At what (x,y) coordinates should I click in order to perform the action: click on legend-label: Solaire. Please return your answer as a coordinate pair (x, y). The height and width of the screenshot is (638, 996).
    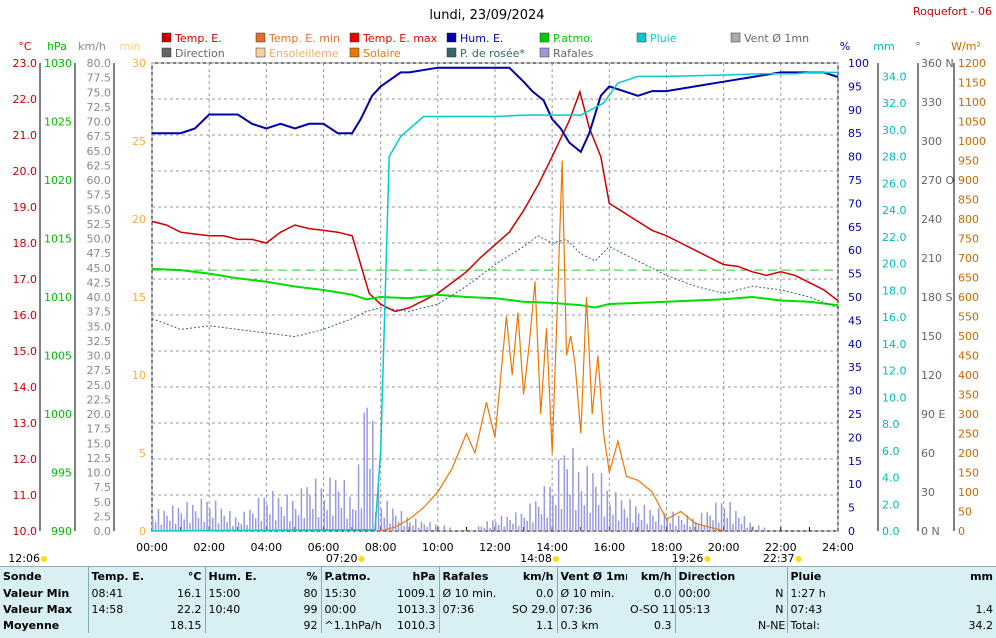
    Looking at the image, I should click on (382, 53).